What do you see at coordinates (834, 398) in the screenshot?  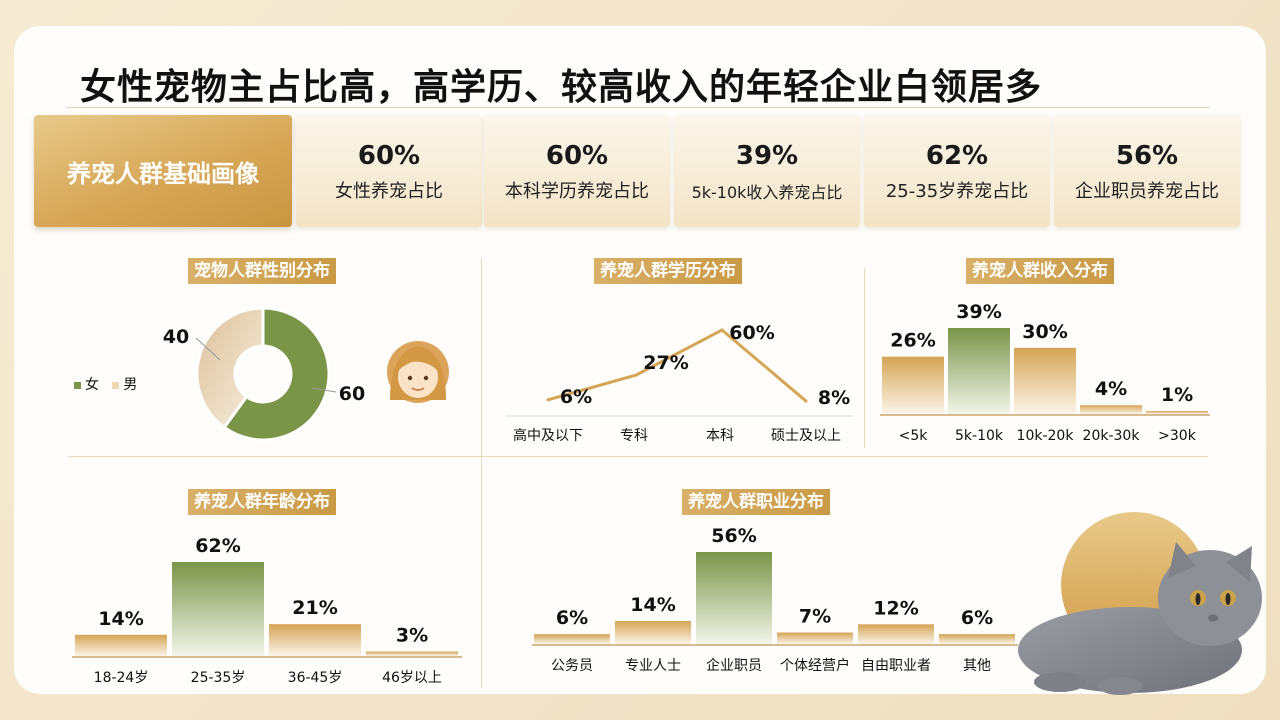 I see `education-value-3: 8%` at bounding box center [834, 398].